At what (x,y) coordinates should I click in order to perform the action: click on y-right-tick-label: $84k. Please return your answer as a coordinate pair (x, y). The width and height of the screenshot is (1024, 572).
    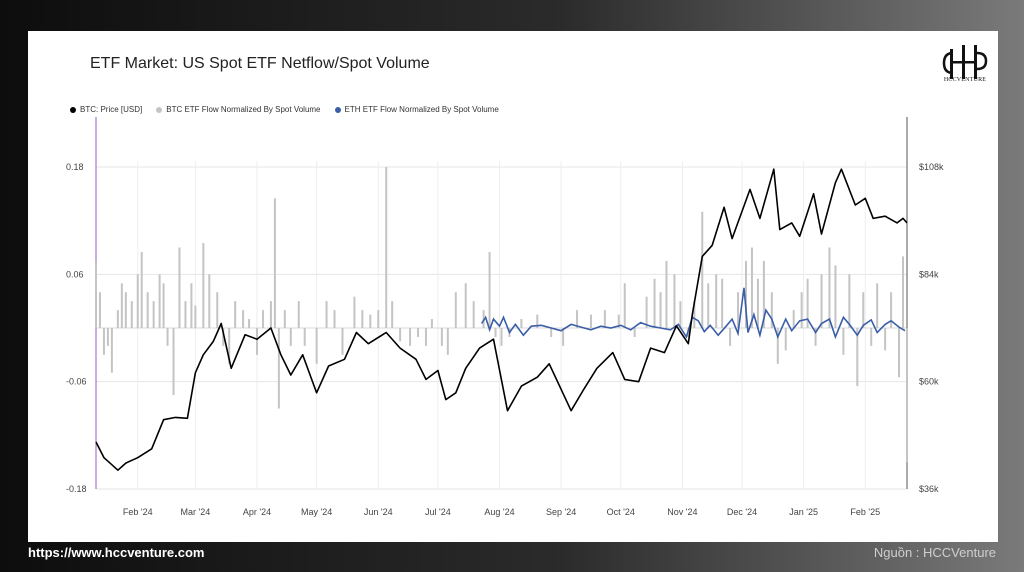
    Looking at the image, I should click on (929, 274).